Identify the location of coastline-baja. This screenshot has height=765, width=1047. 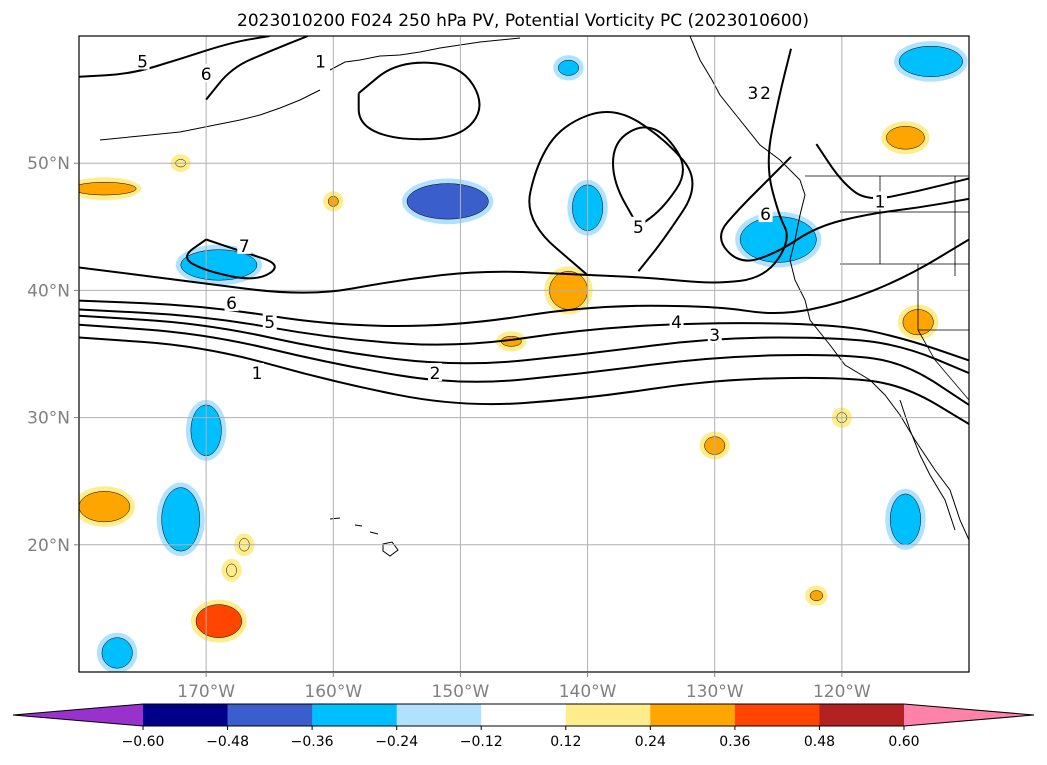
(927, 465).